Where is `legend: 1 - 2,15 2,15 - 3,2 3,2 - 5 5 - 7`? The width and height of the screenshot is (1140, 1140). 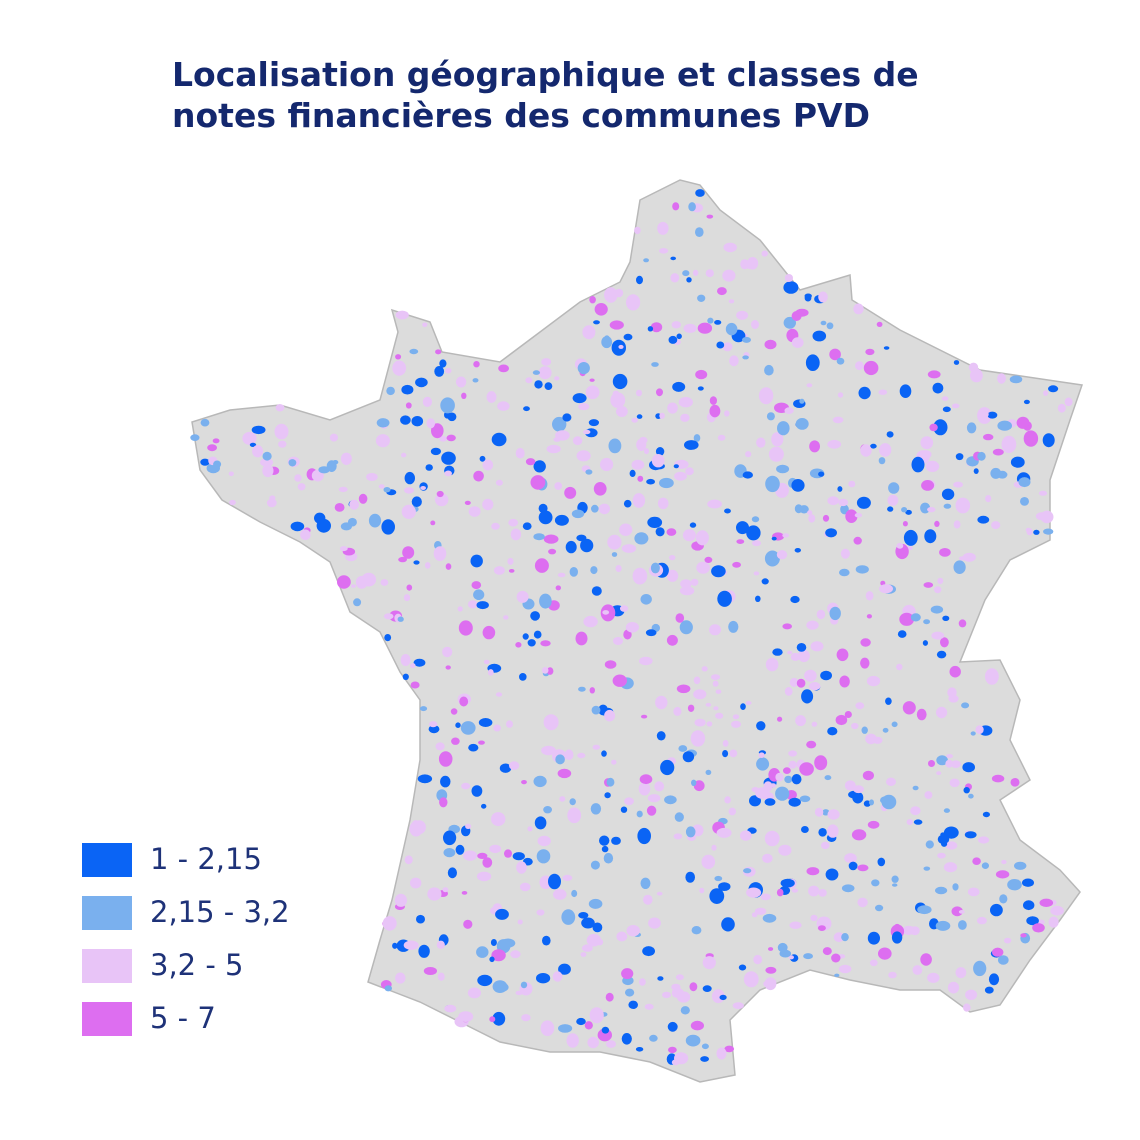
legend: 1 - 2,15 2,15 - 3,2 3,2 - 5 5 - 7 is located at coordinates (186, 939).